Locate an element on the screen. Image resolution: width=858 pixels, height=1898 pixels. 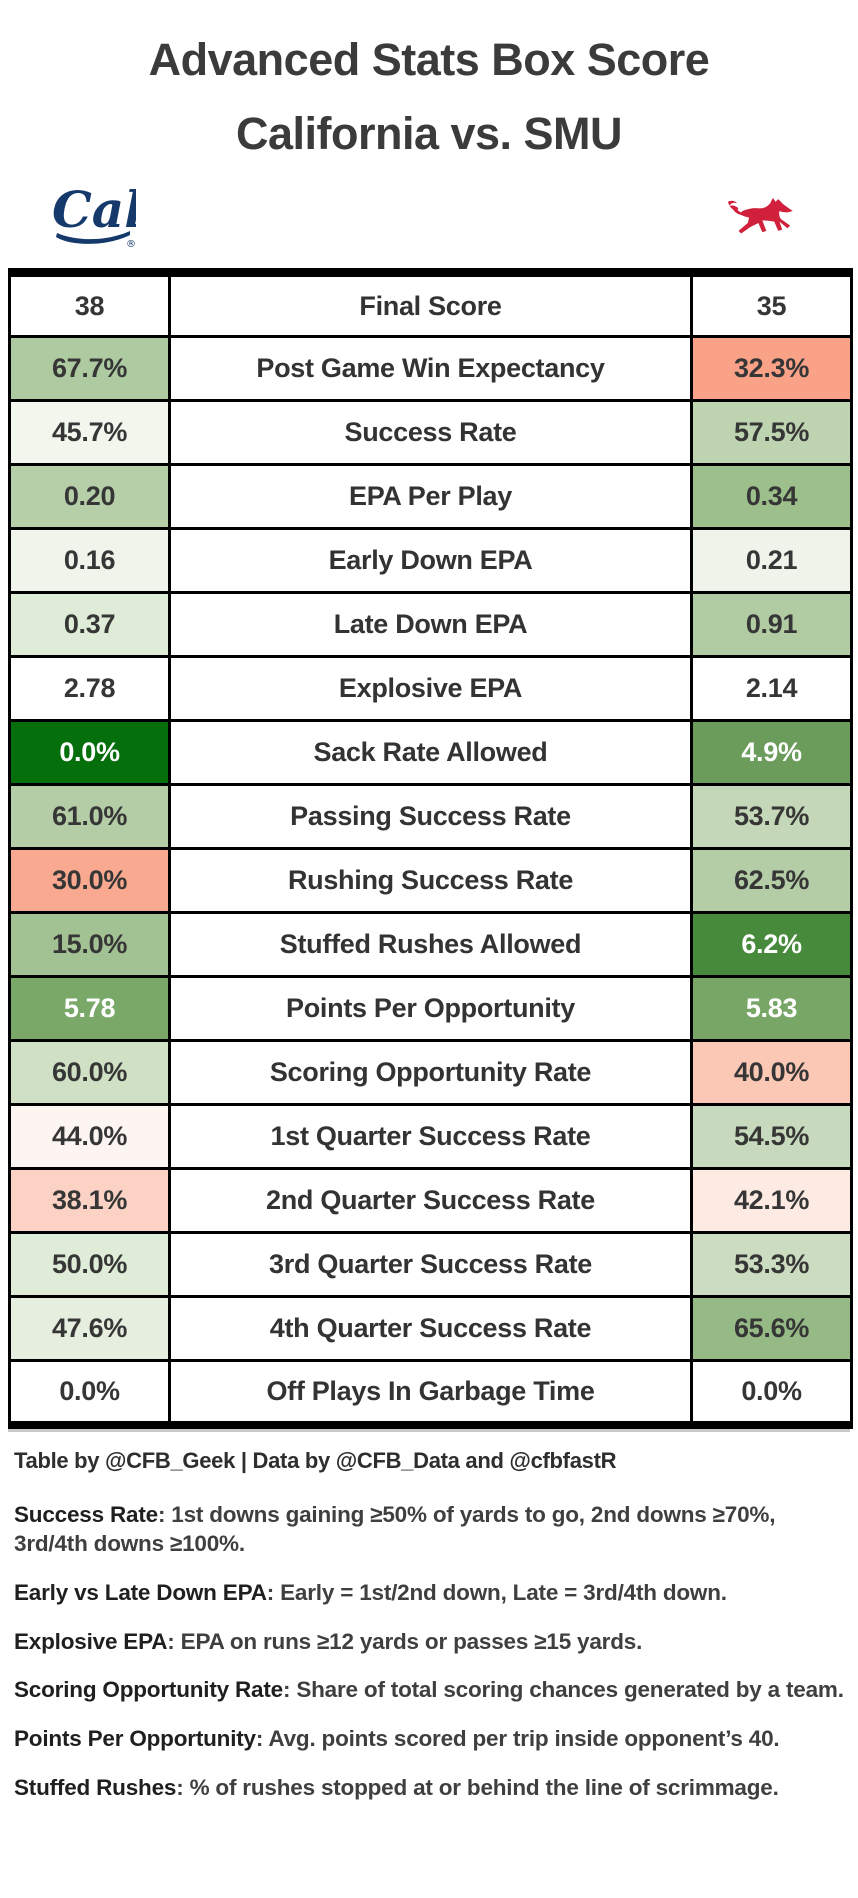
stat-label-cell: 4th Quarter Success Rate is located at coordinates (430, 1328).